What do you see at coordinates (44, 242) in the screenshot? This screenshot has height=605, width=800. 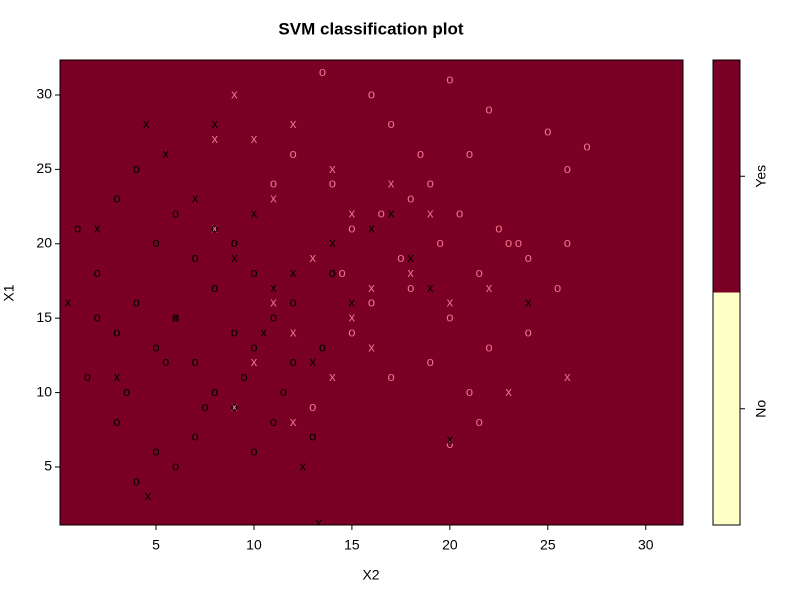 I see `y-tick-label: 20` at bounding box center [44, 242].